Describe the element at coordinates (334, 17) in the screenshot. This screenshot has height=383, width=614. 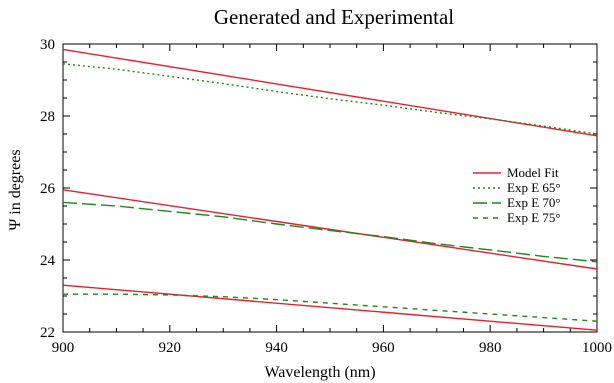
I see `chart-title: Generated and Experimental` at that location.